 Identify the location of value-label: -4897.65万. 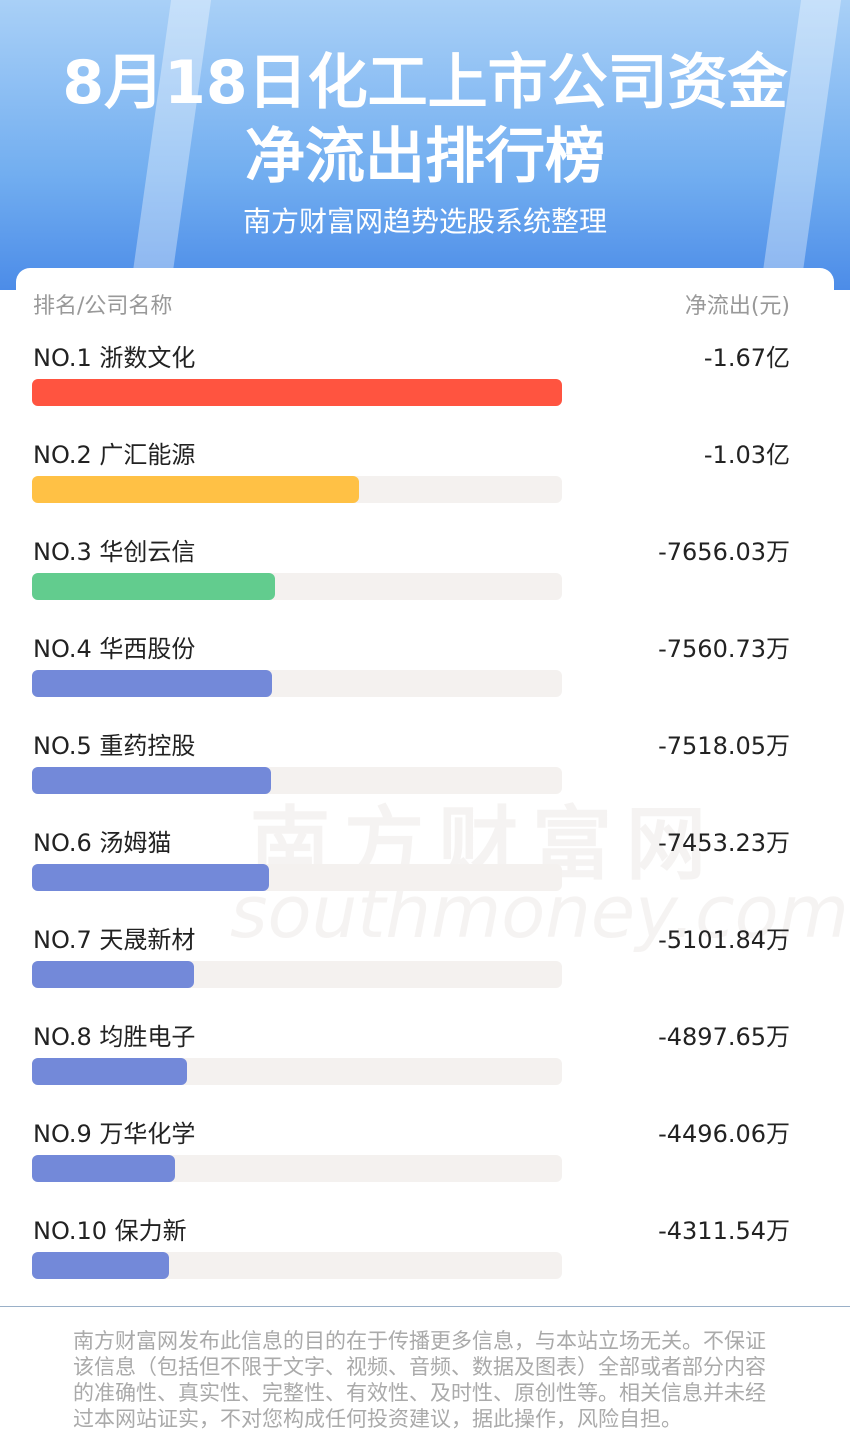
(724, 1037).